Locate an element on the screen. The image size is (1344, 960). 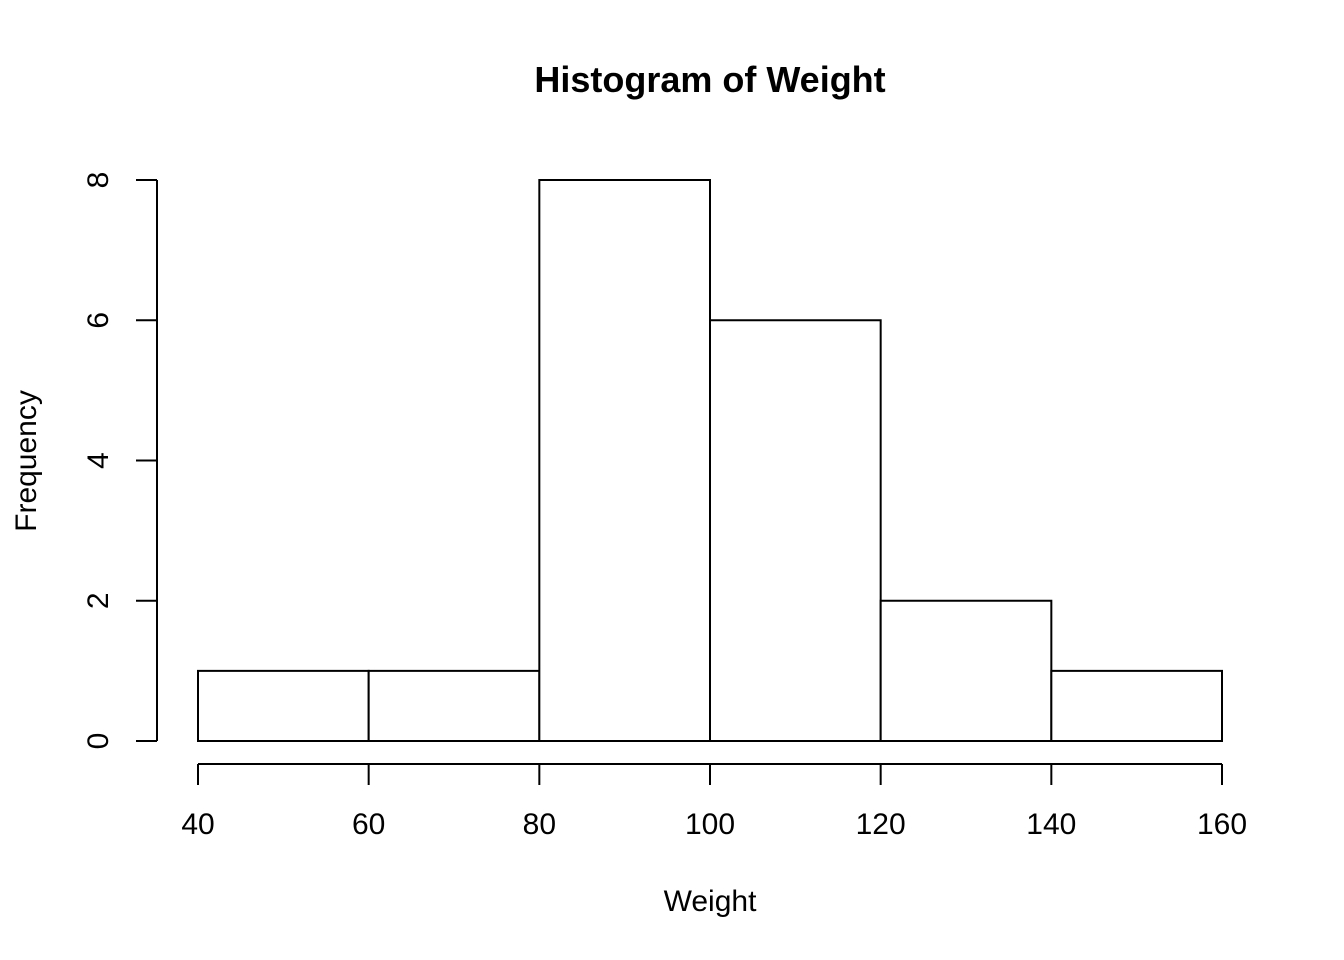
chart-title: Histogram of Weight is located at coordinates (709, 79).